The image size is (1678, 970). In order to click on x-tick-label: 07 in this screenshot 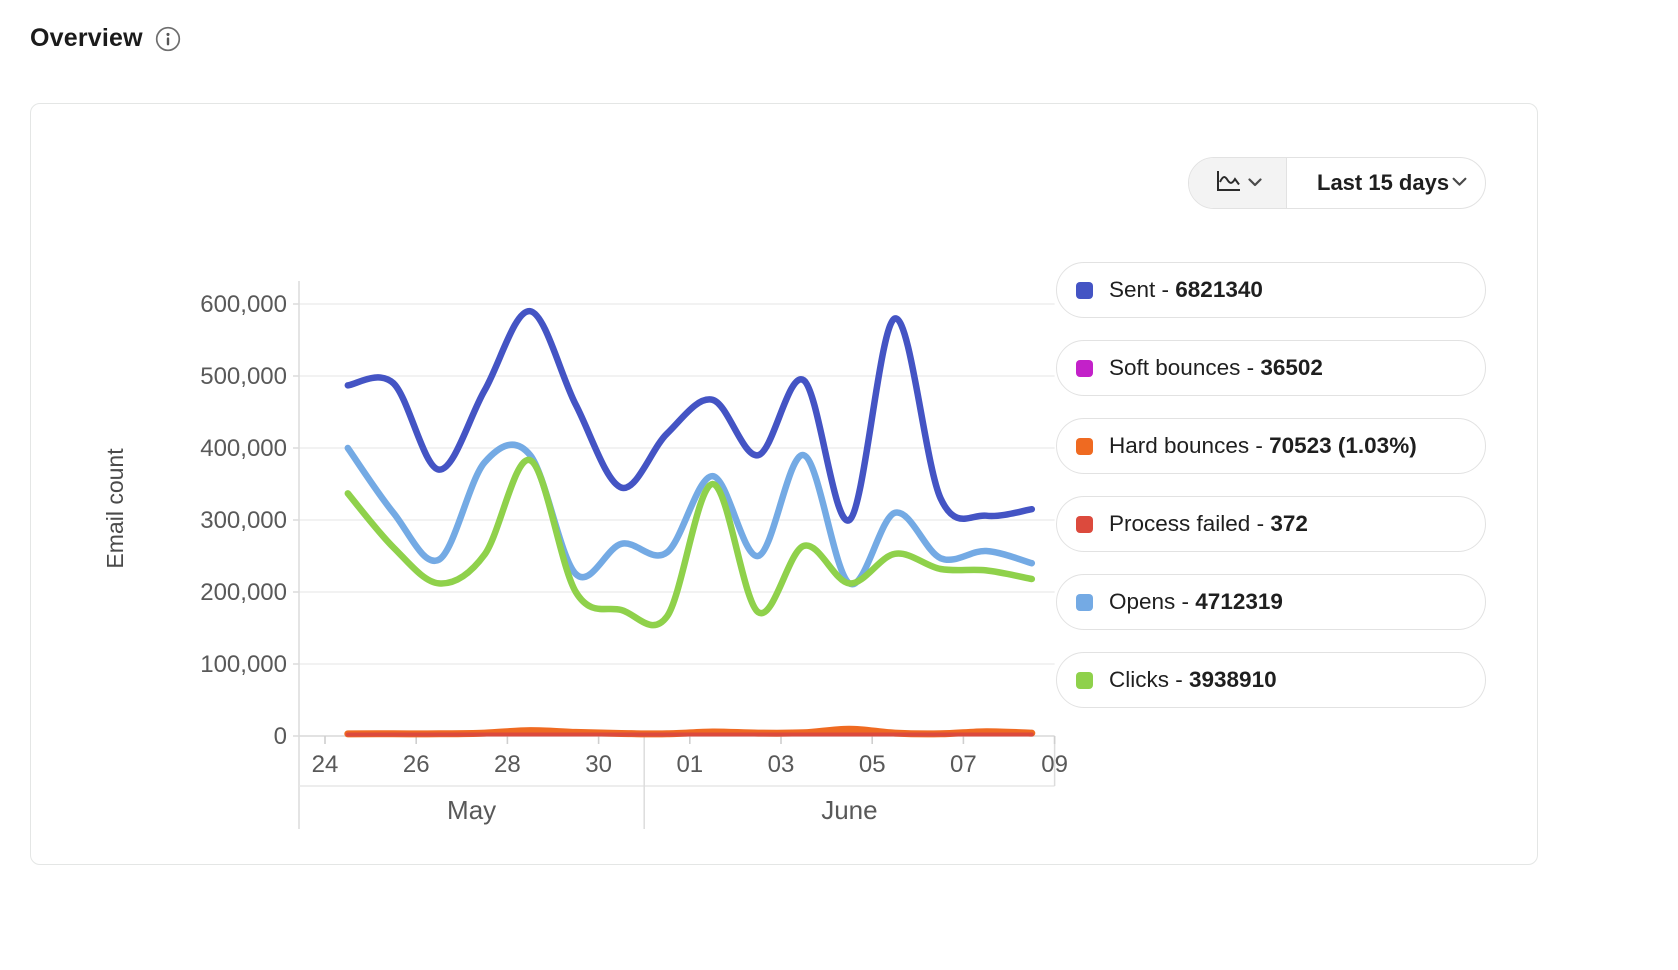, I will do `click(963, 764)`.